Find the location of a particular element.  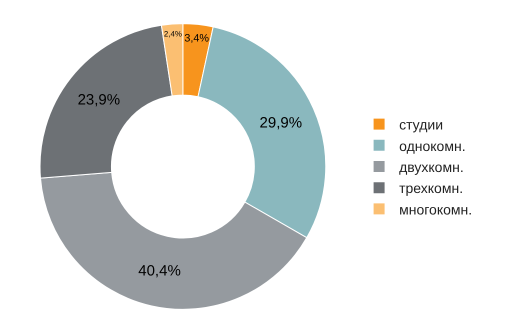

legend-label: многокомн. is located at coordinates (435, 209).